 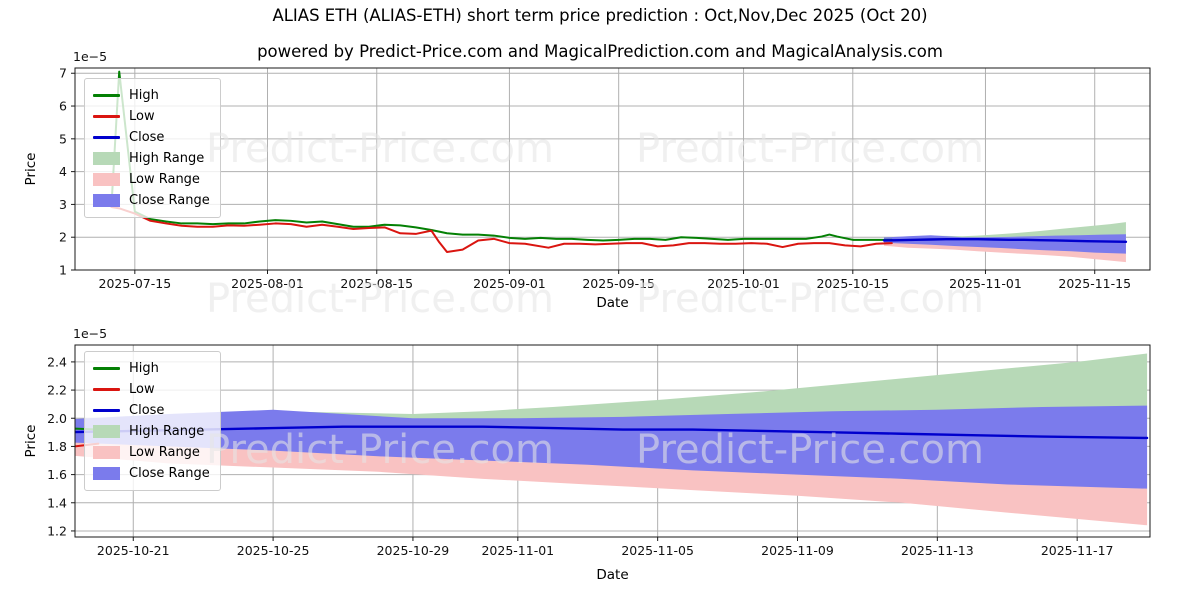 What do you see at coordinates (57, 446) in the screenshot?
I see `y-tick-label: 1.8` at bounding box center [57, 446].